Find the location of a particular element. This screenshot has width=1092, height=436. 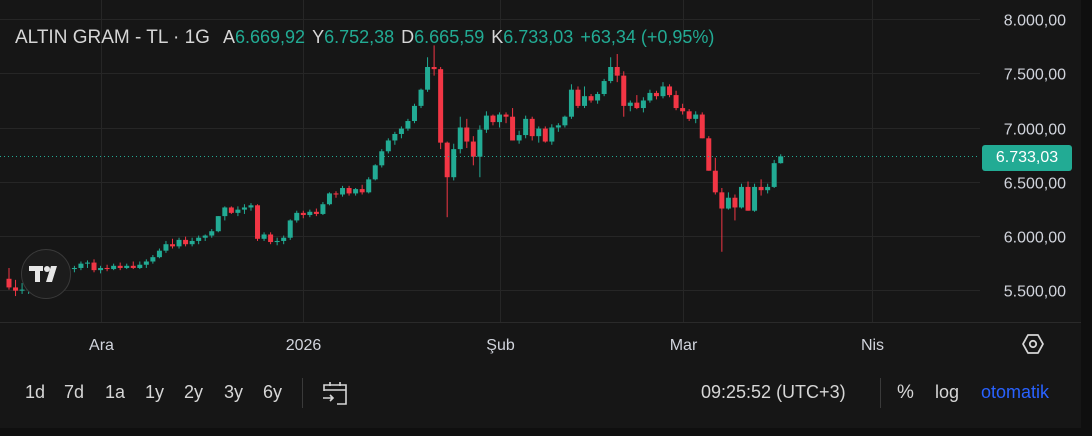

log-scale-button: log is located at coordinates (947, 392).